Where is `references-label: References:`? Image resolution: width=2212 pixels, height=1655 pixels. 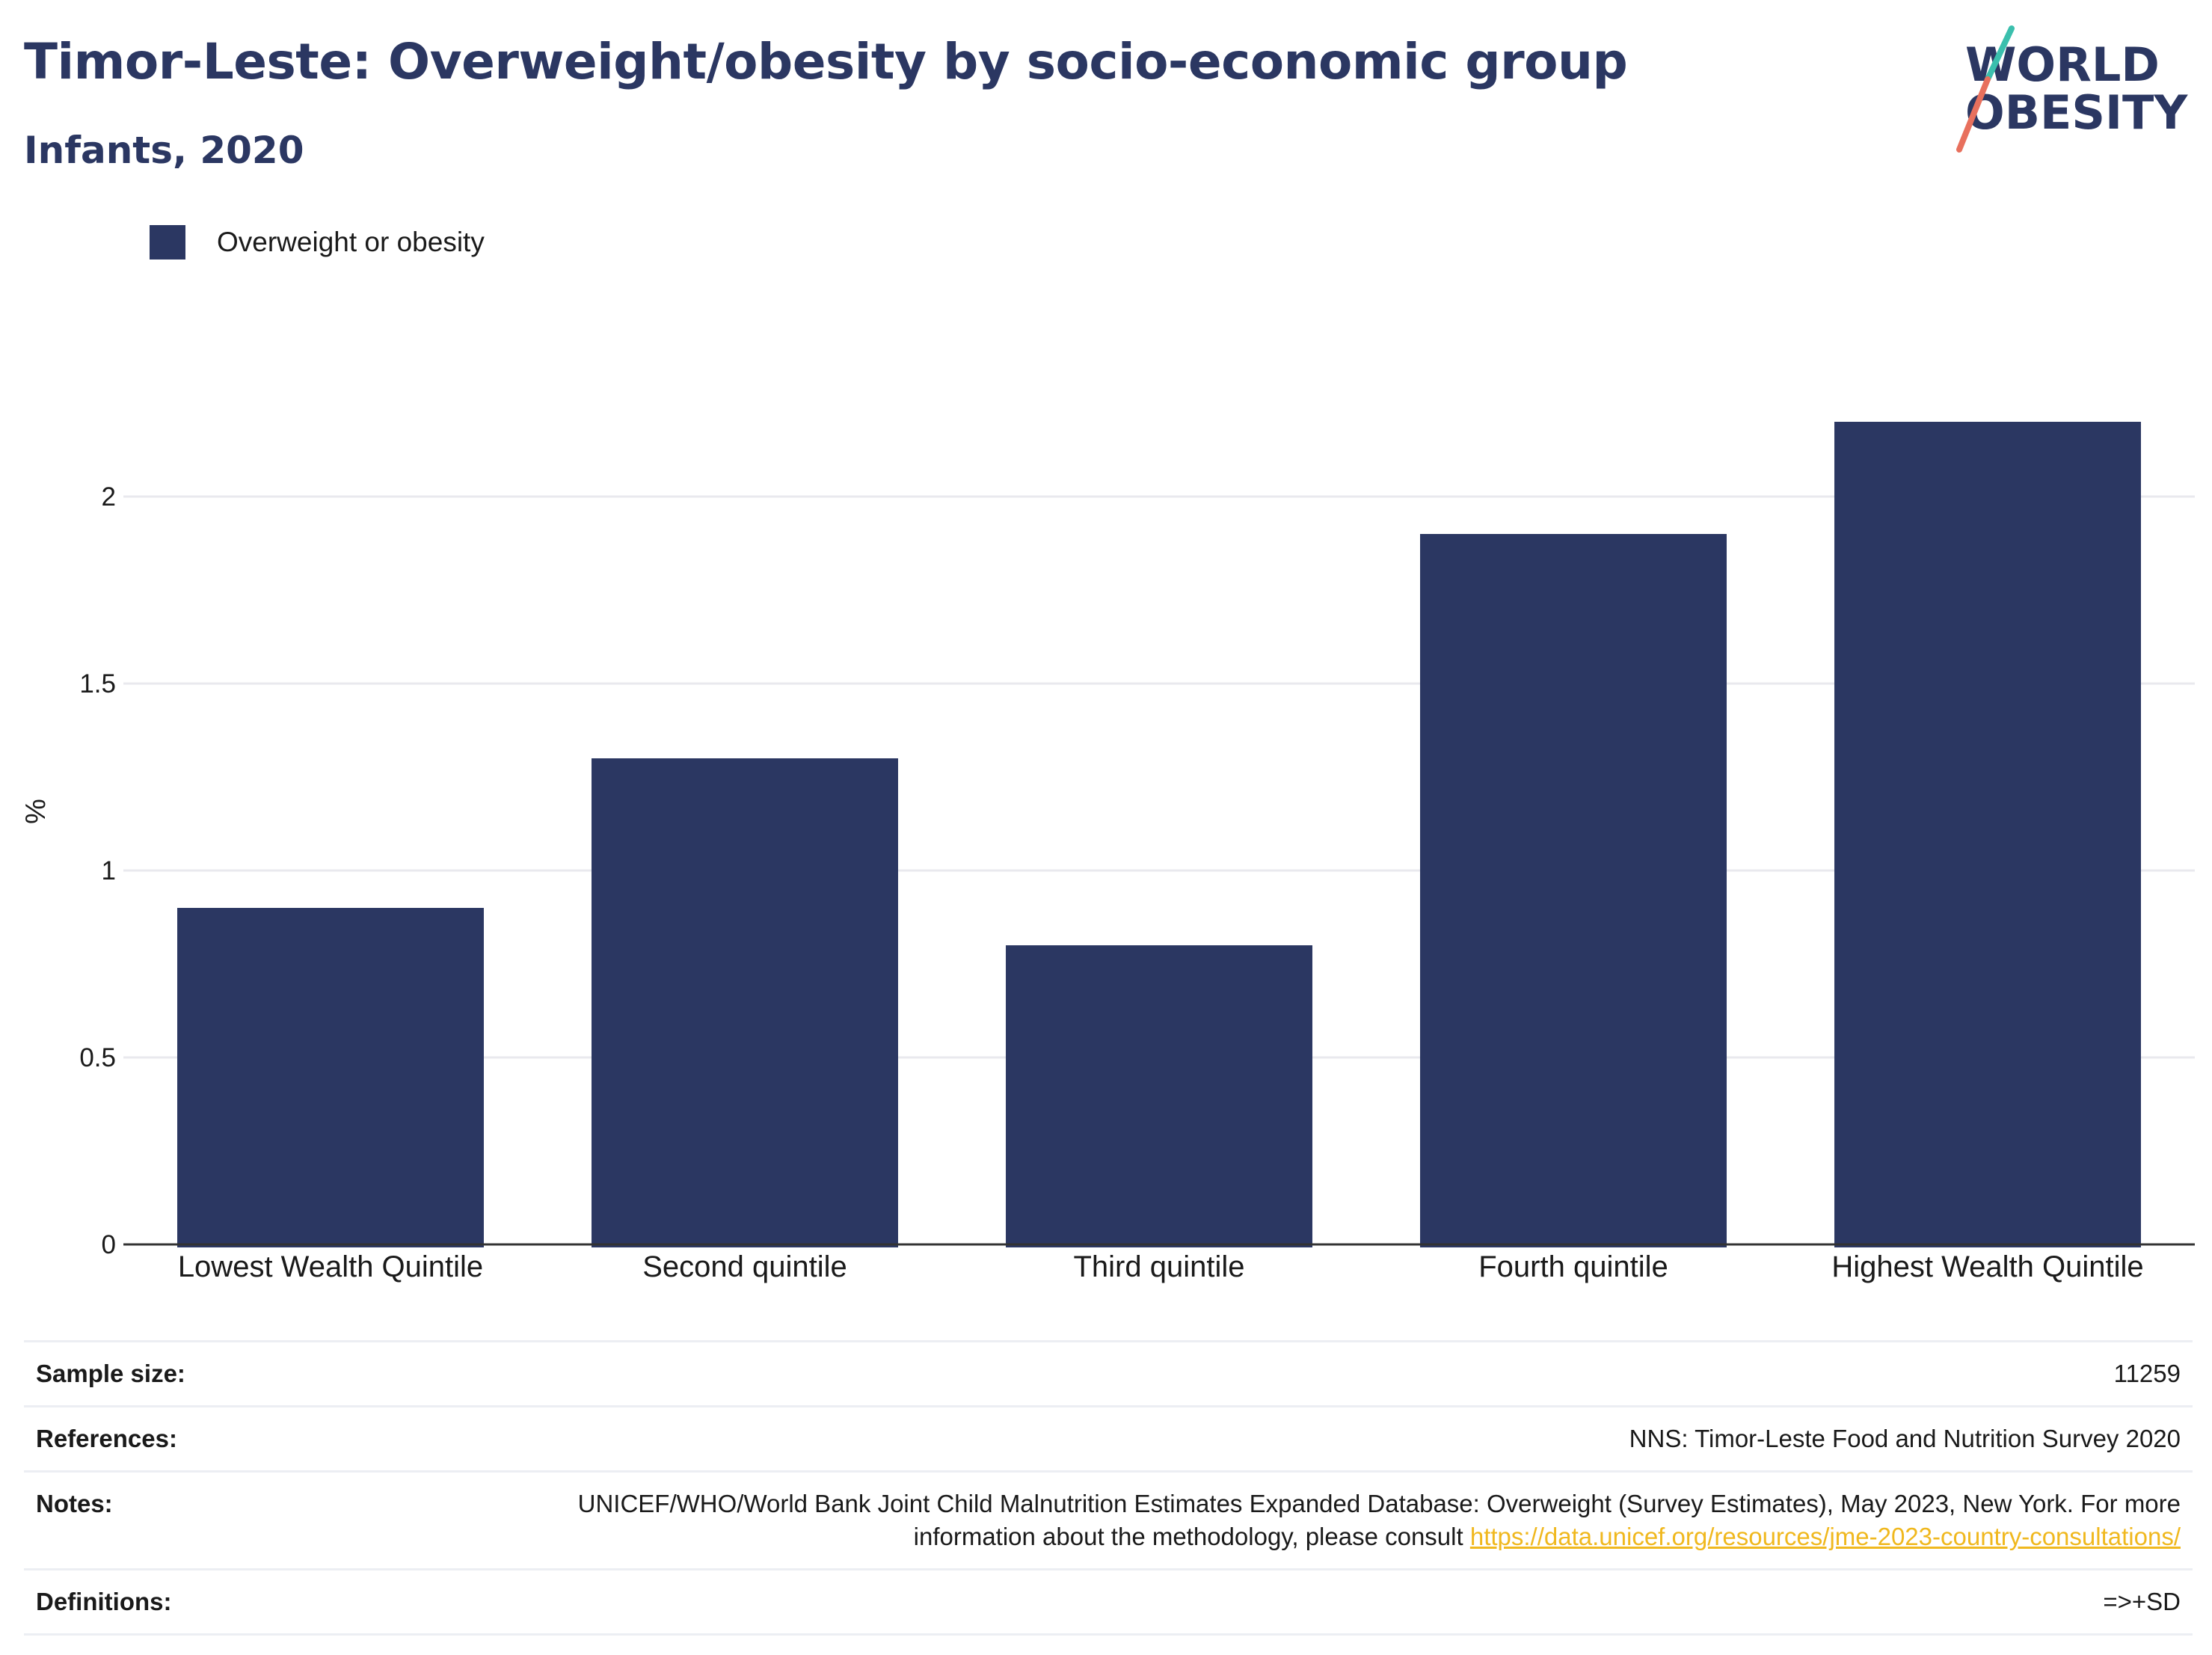 references-label: References: is located at coordinates (106, 1438).